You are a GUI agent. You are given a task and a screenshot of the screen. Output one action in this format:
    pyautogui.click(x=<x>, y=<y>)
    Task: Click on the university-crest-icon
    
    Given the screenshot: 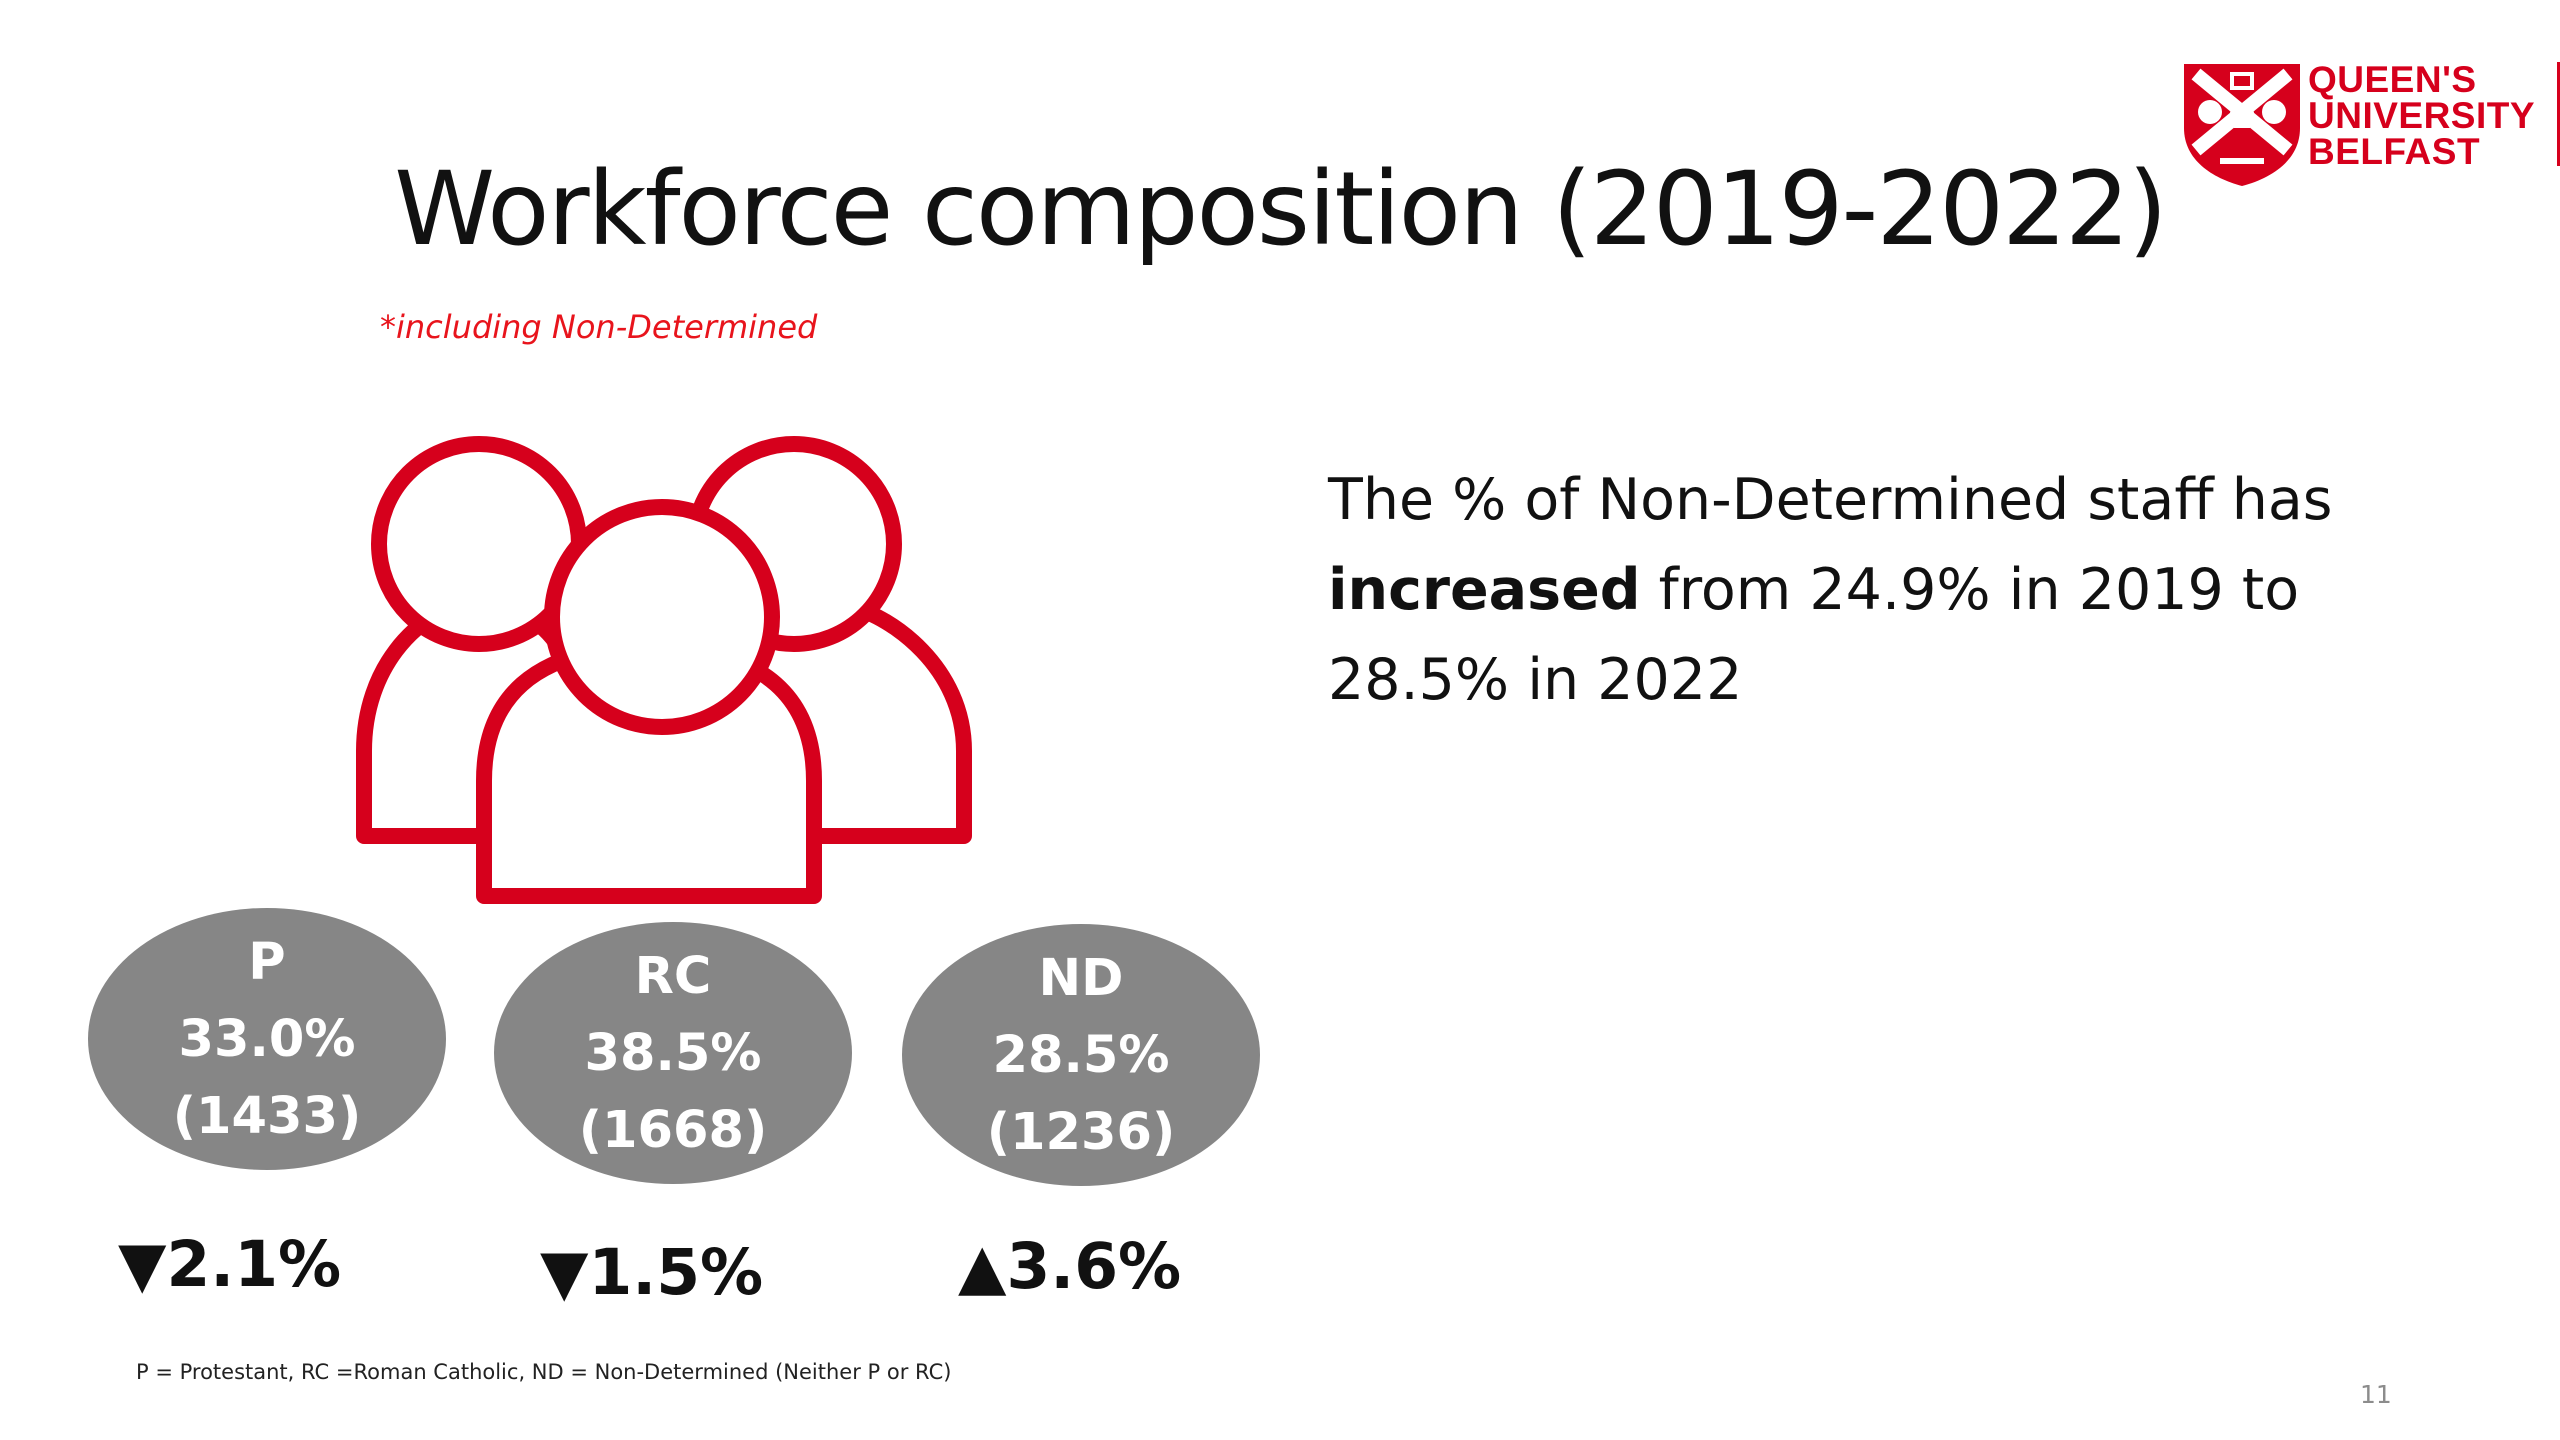 What is the action you would take?
    pyautogui.click(x=2242, y=125)
    